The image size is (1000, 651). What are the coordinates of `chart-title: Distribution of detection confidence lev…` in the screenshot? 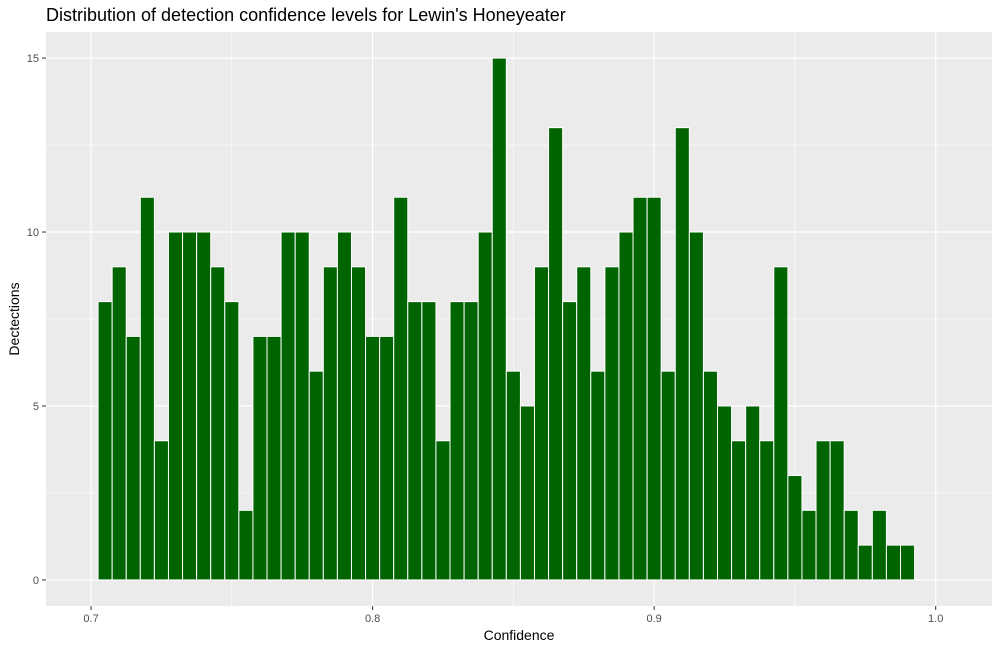 It's located at (306, 15).